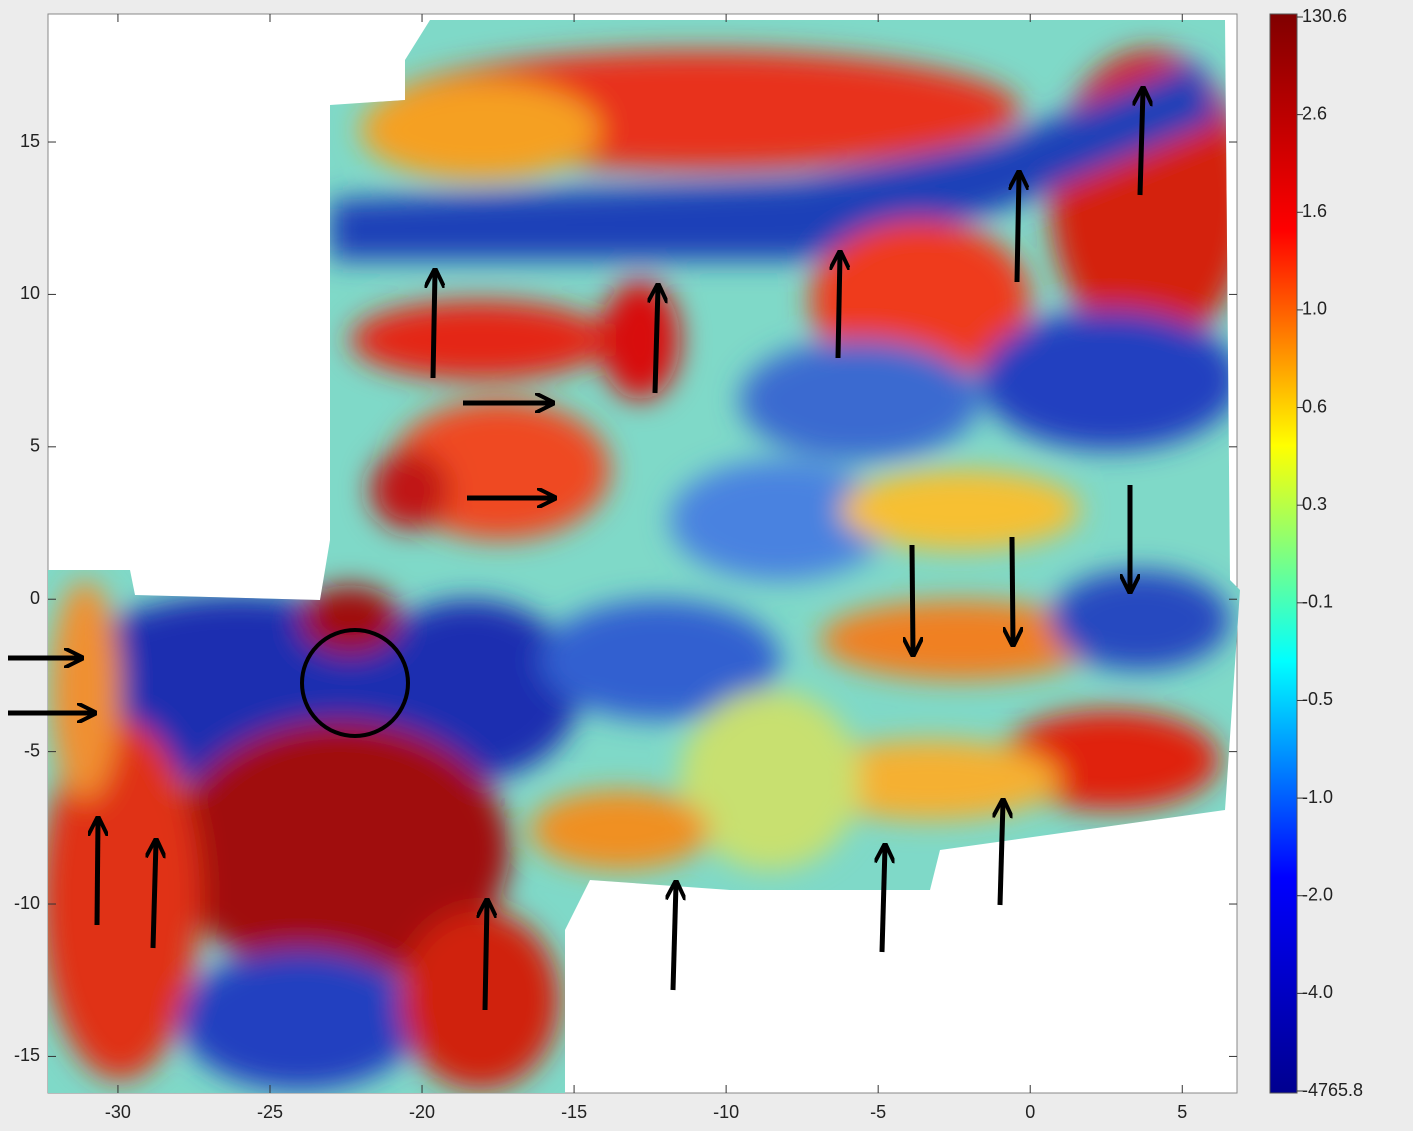 The width and height of the screenshot is (1413, 1131). What do you see at coordinates (1317, 894) in the screenshot?
I see `colorbar-tick-label: -2.0` at bounding box center [1317, 894].